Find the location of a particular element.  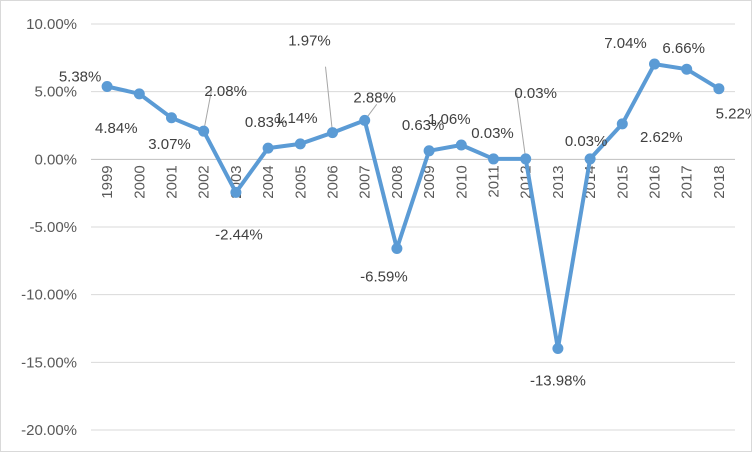

y-tick-label: -15.00% is located at coordinates (49, 362).